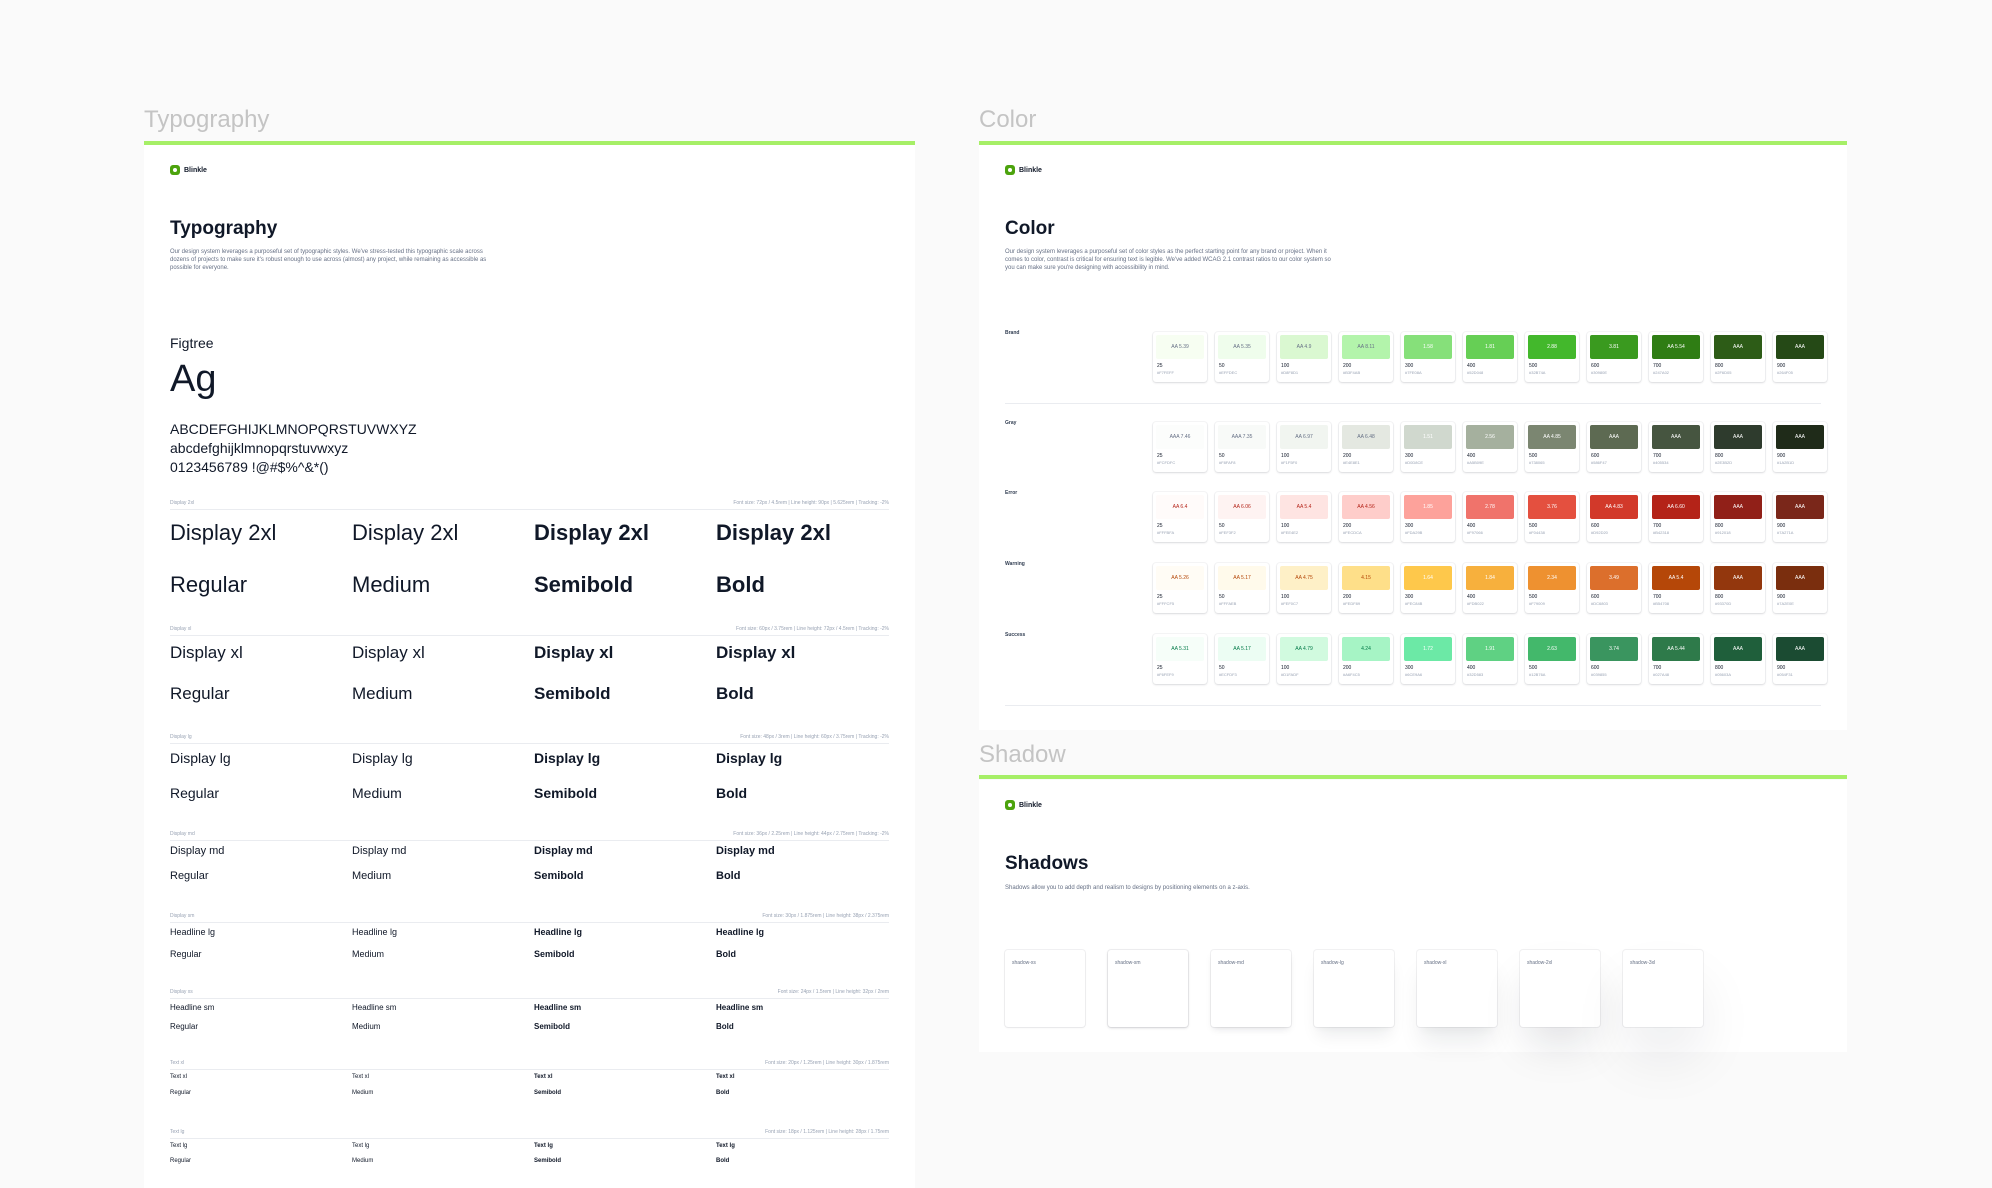  I want to click on type-sample-name: Text xl, so click(361, 1077).